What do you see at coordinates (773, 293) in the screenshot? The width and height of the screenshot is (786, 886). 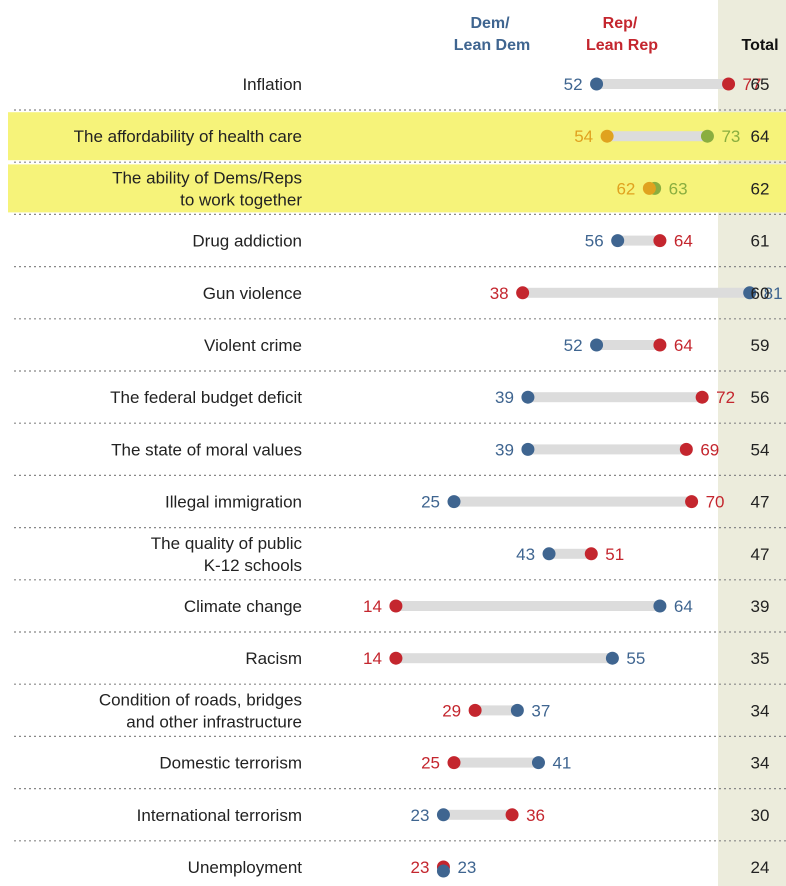 I see `dem-value-label: 81` at bounding box center [773, 293].